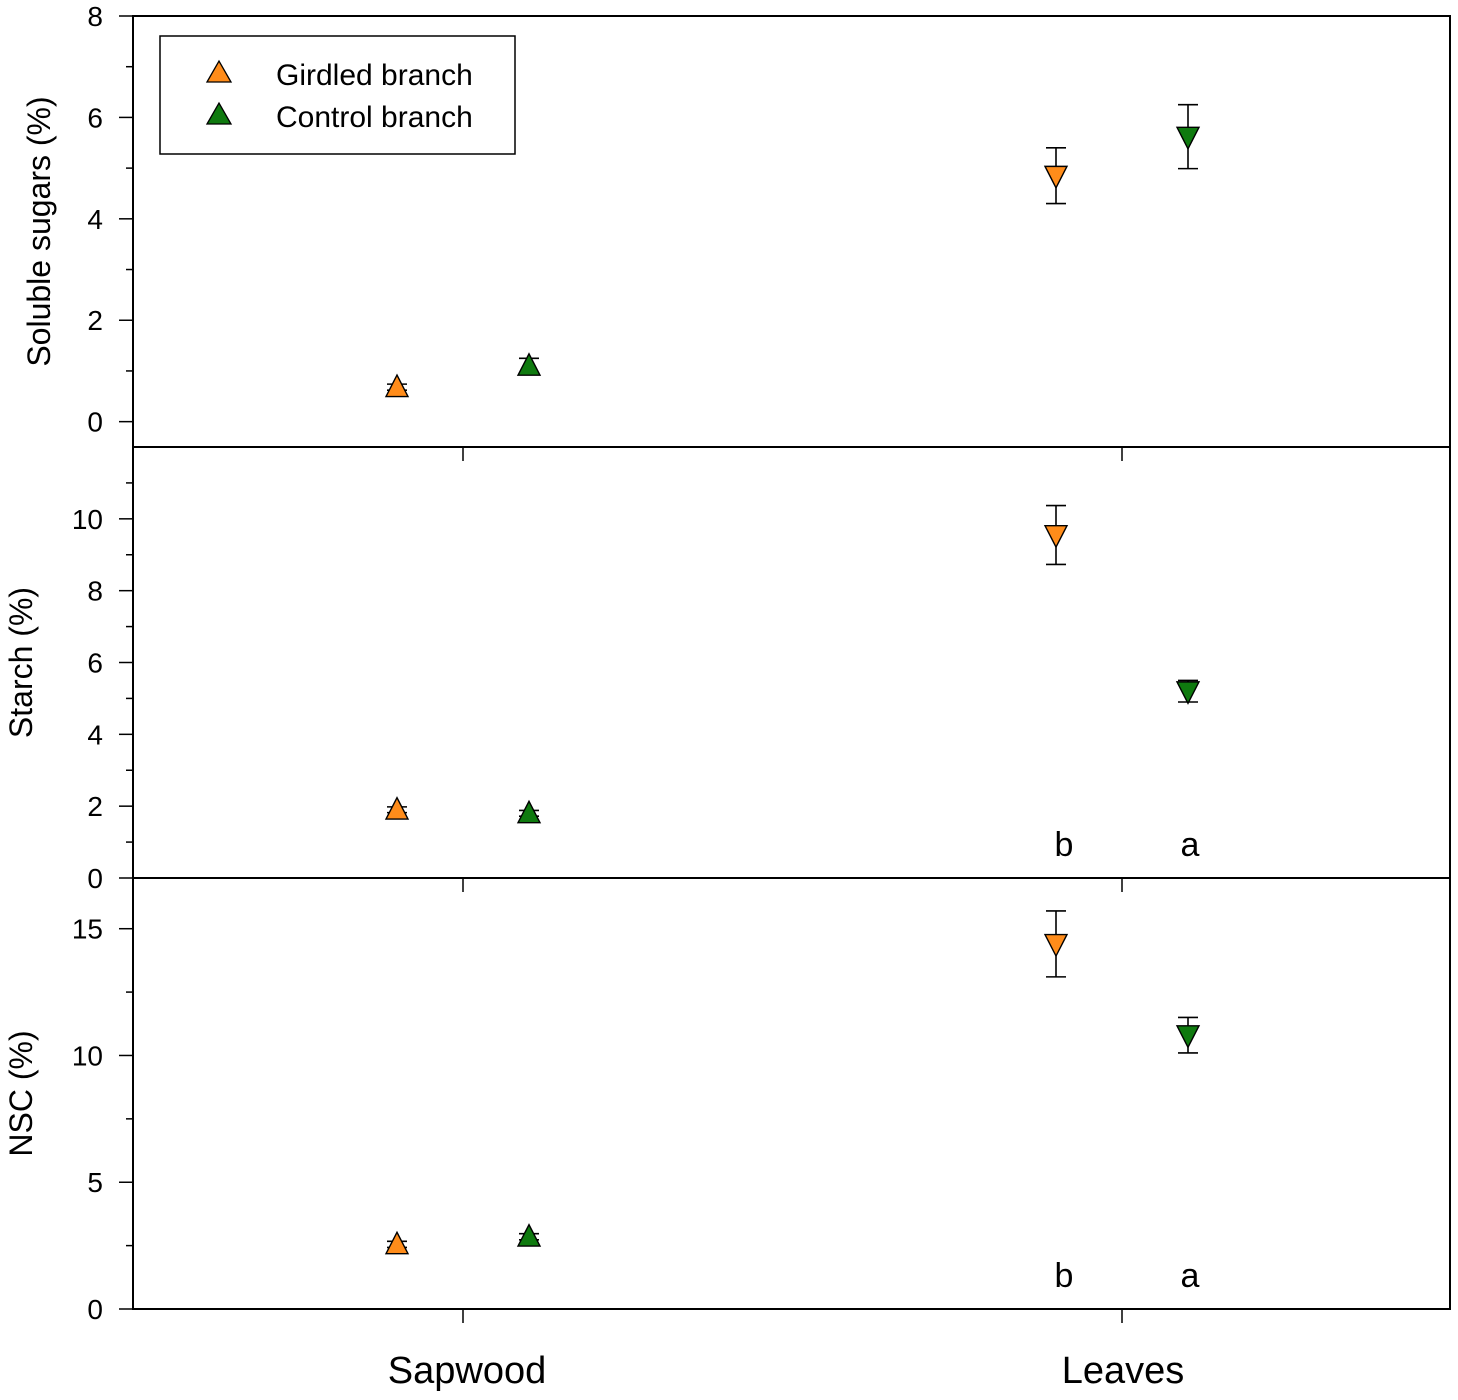  What do you see at coordinates (21, 1093) in the screenshot?
I see `y-axis-title: NSC (%)` at bounding box center [21, 1093].